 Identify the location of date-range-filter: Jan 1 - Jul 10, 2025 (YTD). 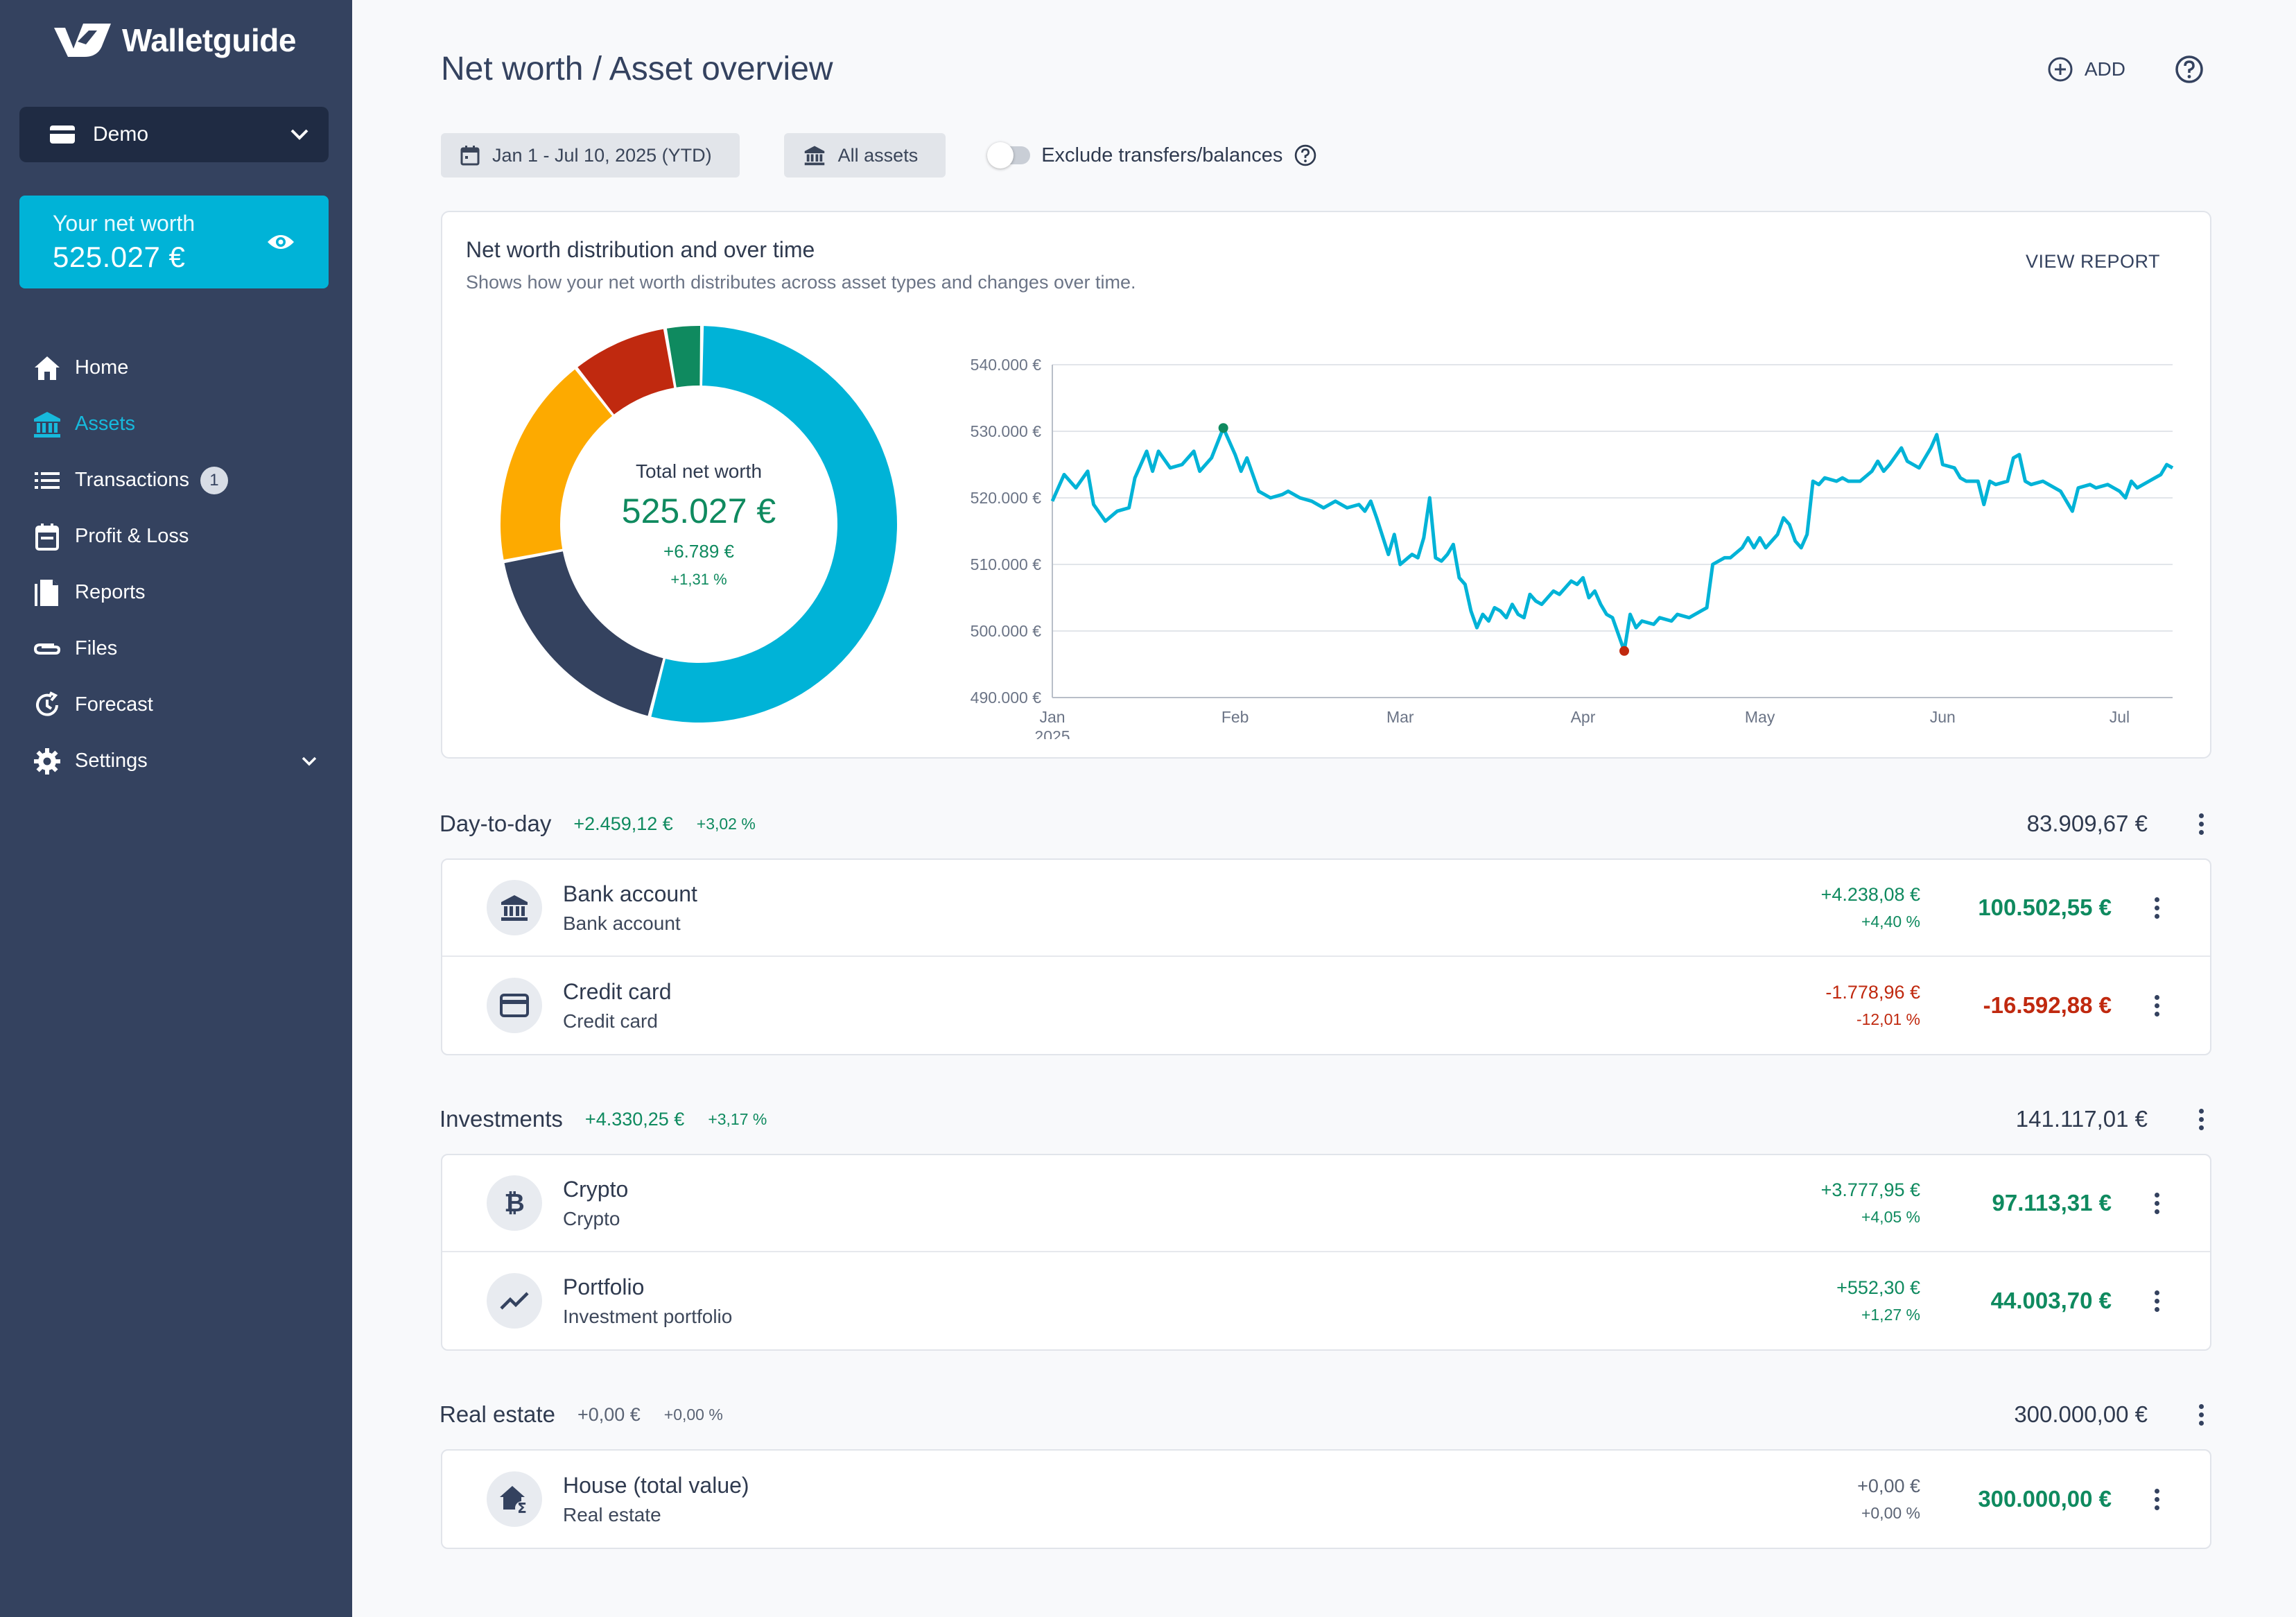
(590, 155).